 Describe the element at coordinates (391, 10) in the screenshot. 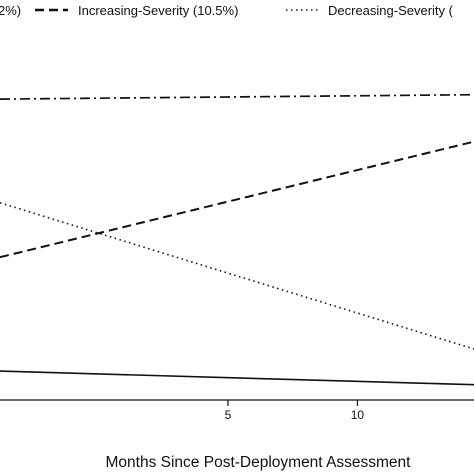

I see `legend-label-dotted: Decreasing-Severity (` at that location.